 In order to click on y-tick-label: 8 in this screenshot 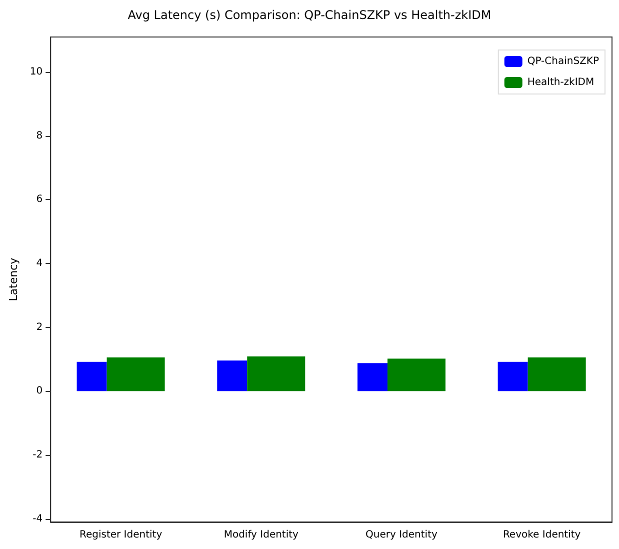, I will do `click(39, 136)`.